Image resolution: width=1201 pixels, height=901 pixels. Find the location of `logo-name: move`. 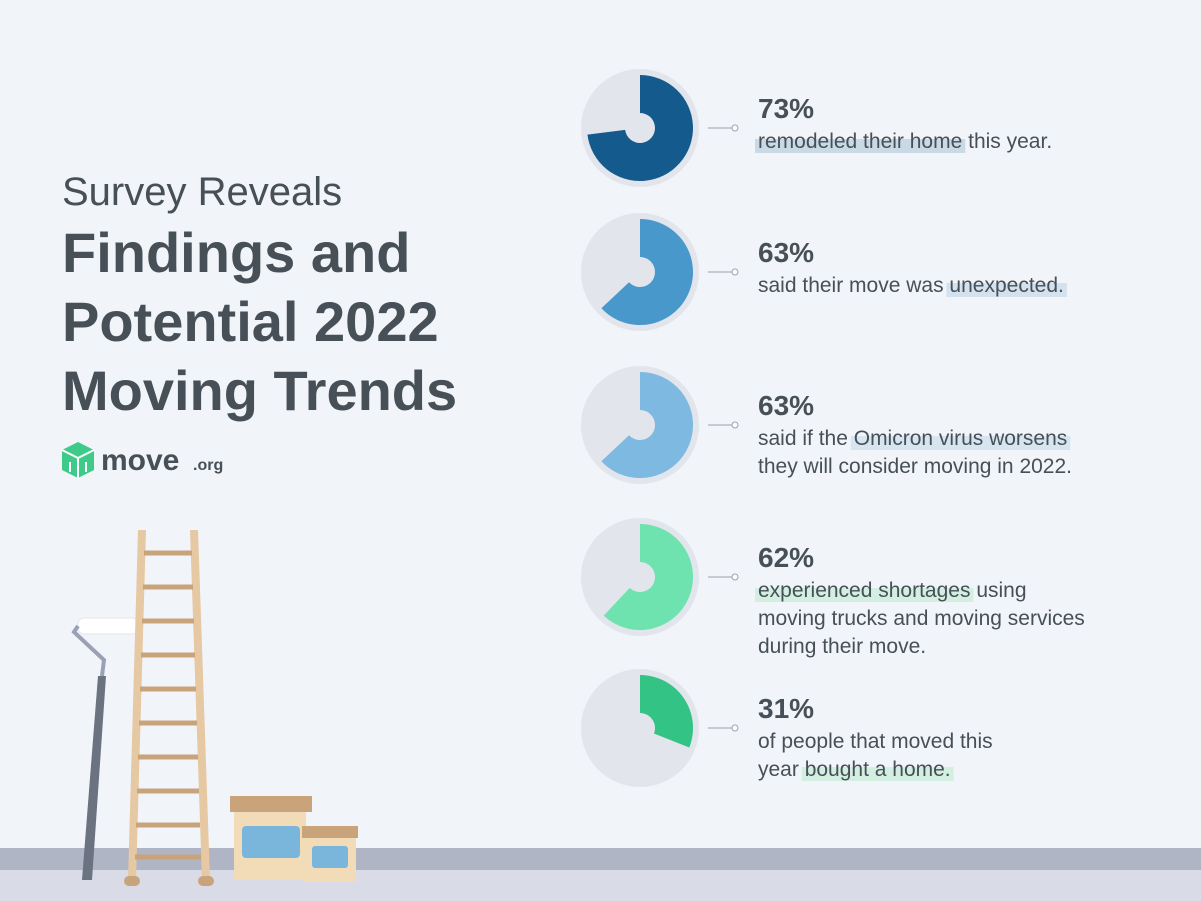

logo-name: move is located at coordinates (140, 460).